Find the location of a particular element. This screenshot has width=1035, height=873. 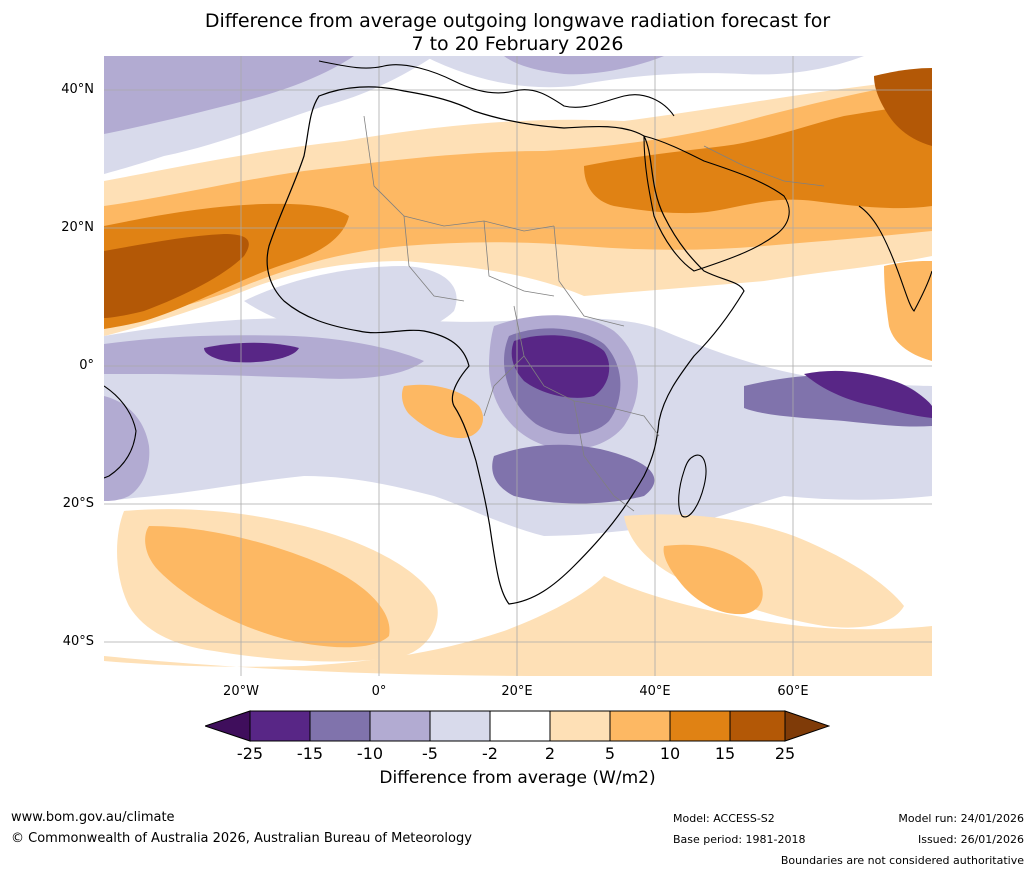

footer-issued: Issued: 26/01/2026 is located at coordinates (970, 839).